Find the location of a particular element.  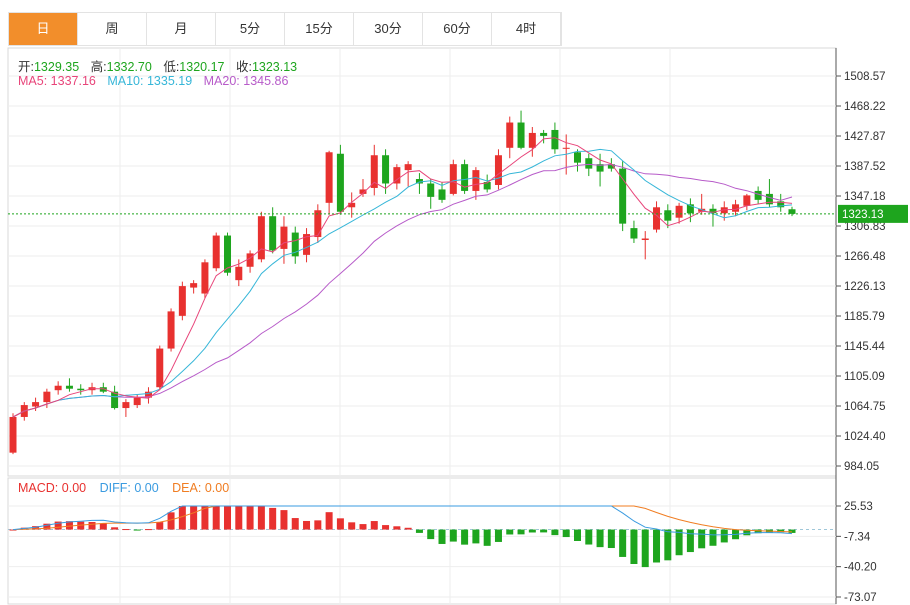

price-tick-label: 984.05 is located at coordinates (861, 467).